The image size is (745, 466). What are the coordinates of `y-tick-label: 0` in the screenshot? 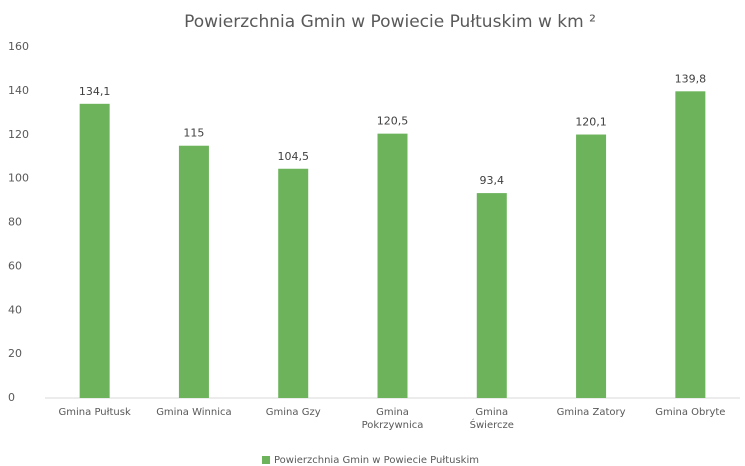 It's located at (11, 397).